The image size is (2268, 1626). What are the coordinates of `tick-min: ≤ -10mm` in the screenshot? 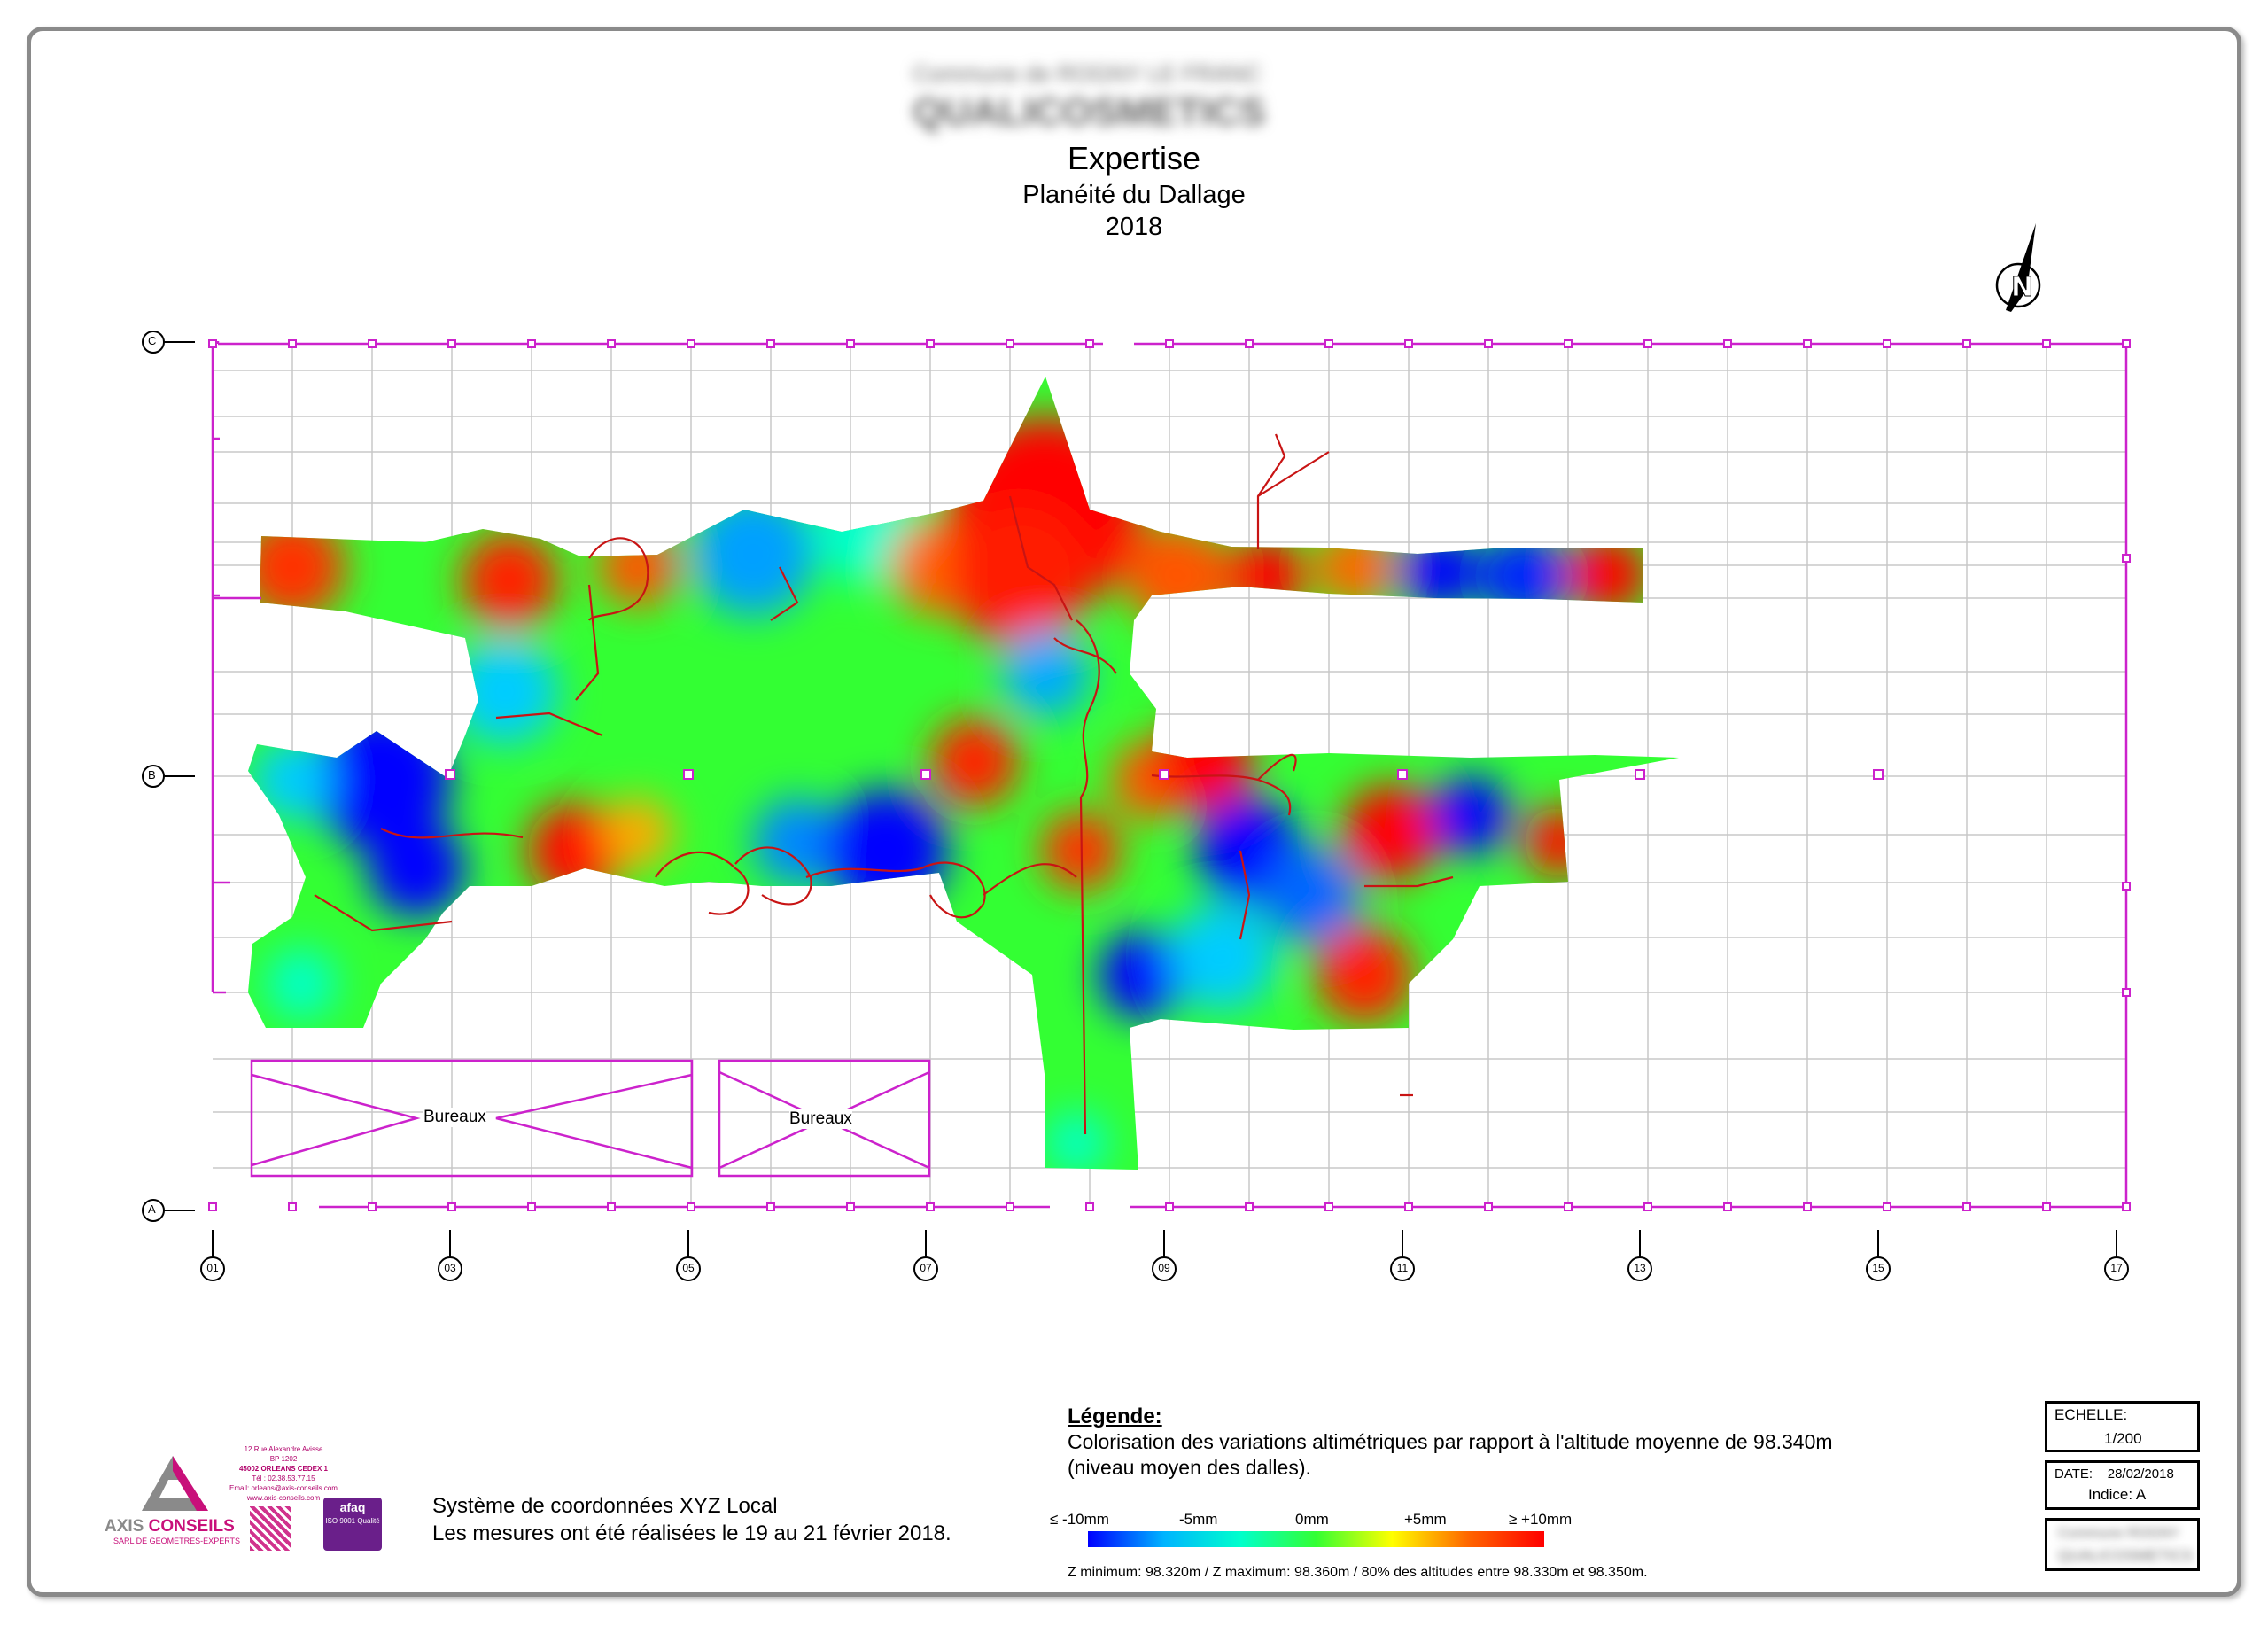 It's located at (1079, 1519).